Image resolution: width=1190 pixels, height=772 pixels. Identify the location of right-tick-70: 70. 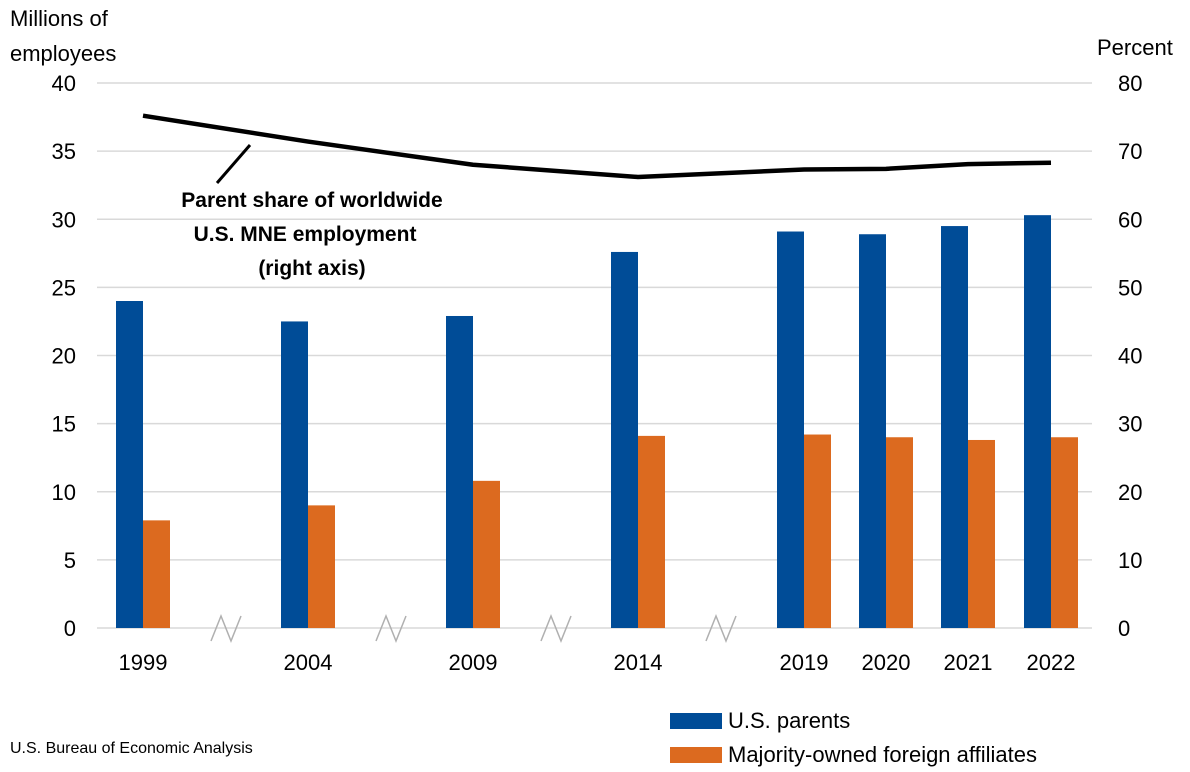
(1130, 151).